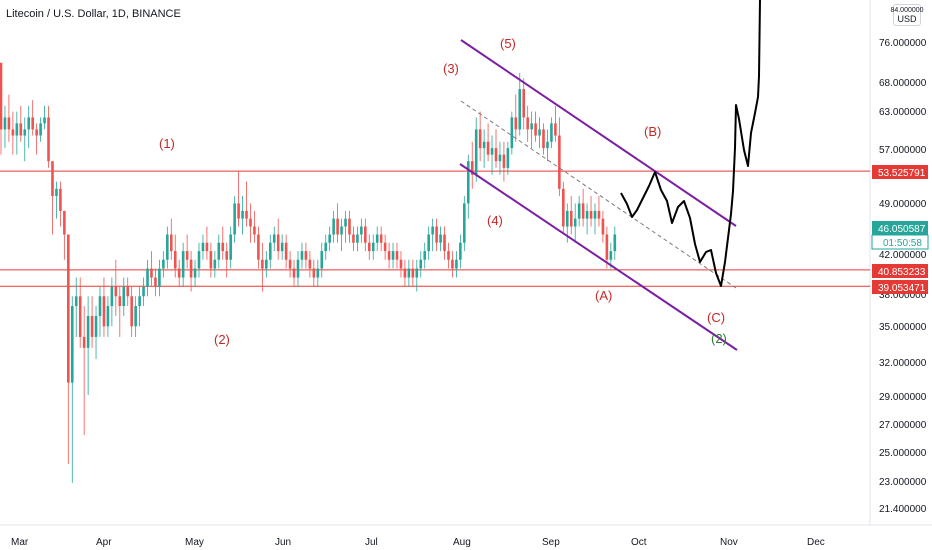  Describe the element at coordinates (462, 542) in the screenshot. I see `x-tick-aug: Aug` at that location.